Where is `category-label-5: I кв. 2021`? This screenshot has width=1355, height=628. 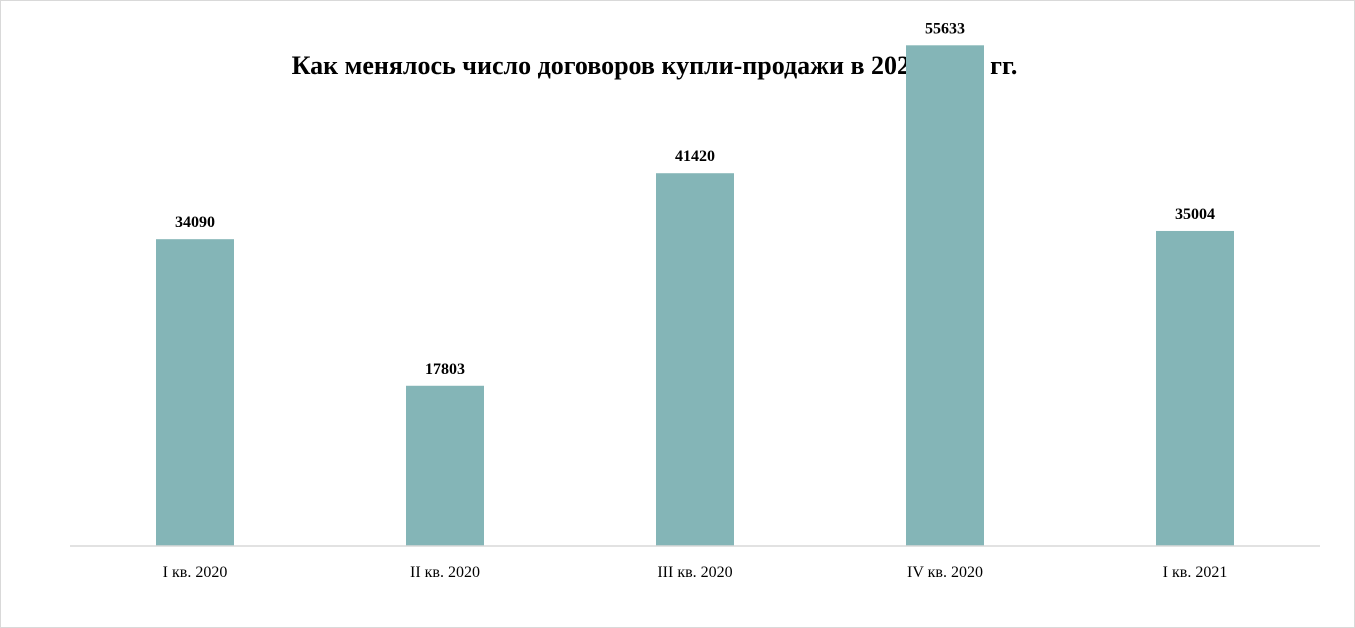 category-label-5: I кв. 2021 is located at coordinates (1195, 572).